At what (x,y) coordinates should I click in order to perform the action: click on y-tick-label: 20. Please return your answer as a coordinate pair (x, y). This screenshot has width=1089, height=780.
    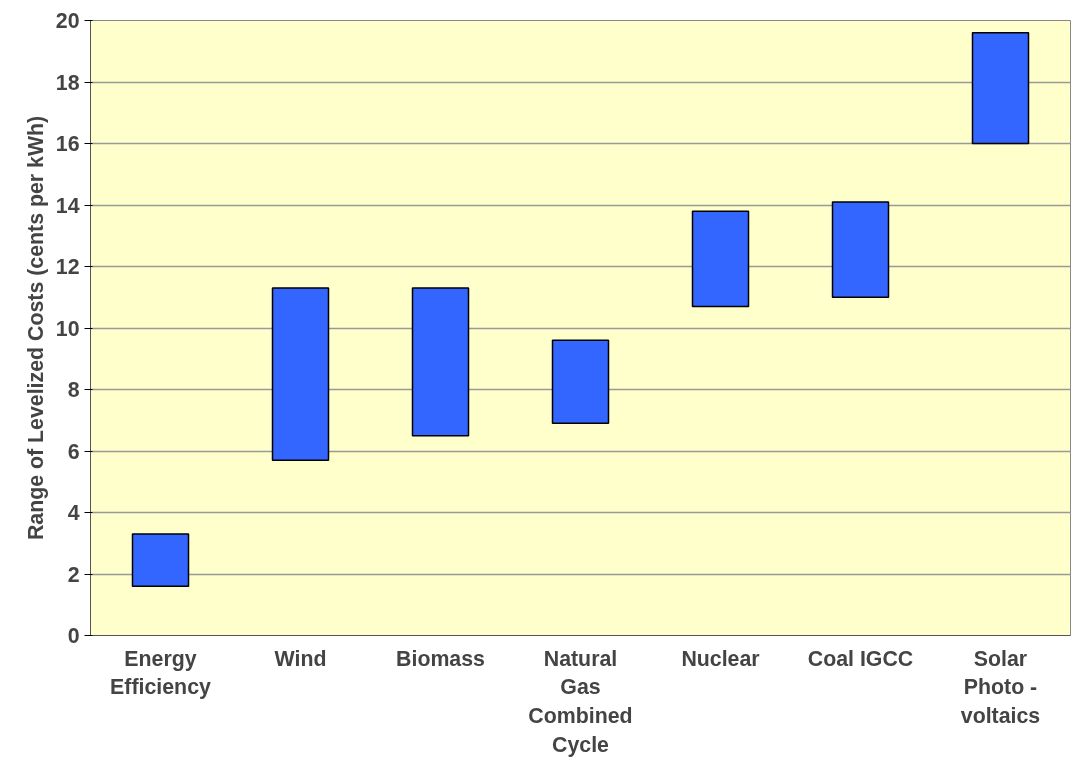
    Looking at the image, I should click on (67, 21).